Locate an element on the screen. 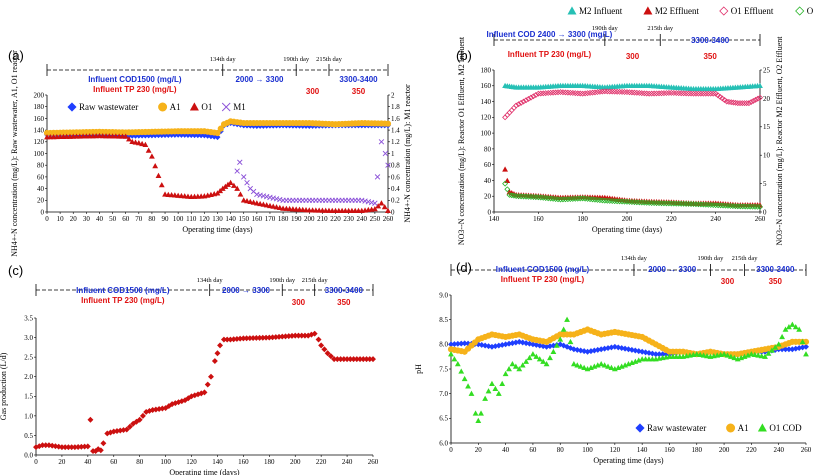 This screenshot has width=813, height=475. day-label: 215th day is located at coordinates (660, 28).